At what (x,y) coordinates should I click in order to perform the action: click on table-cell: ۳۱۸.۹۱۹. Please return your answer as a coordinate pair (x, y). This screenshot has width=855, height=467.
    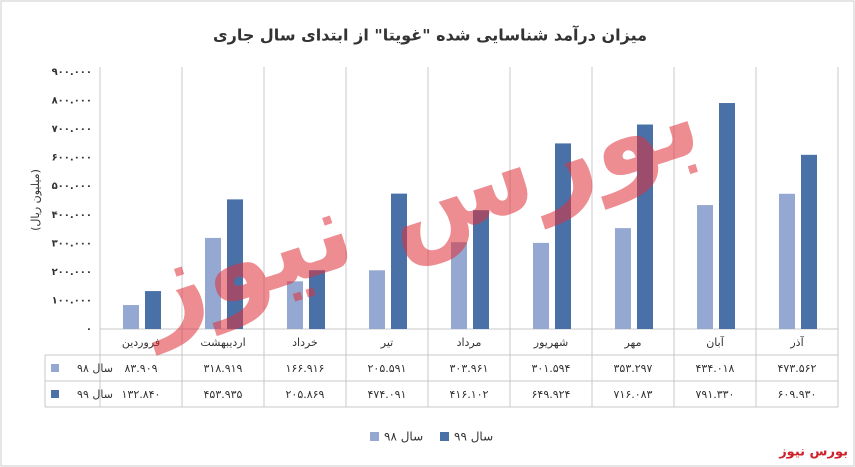
    Looking at the image, I should click on (223, 368).